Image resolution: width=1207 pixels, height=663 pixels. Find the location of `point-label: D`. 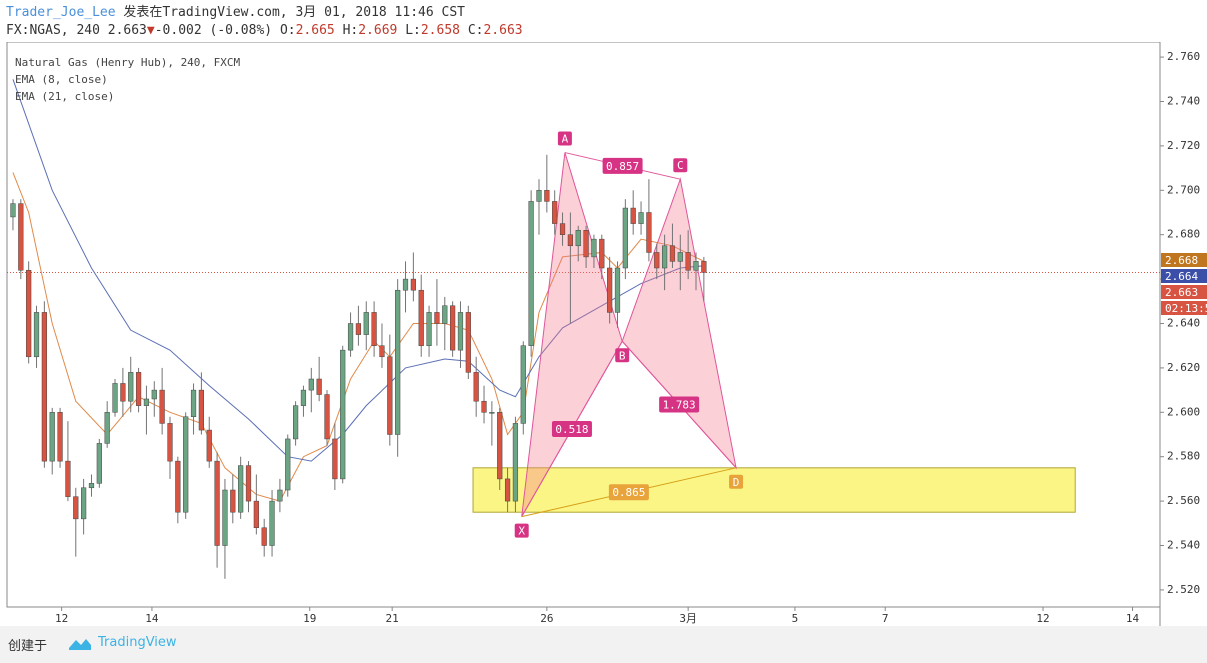

point-label: D is located at coordinates (736, 482).